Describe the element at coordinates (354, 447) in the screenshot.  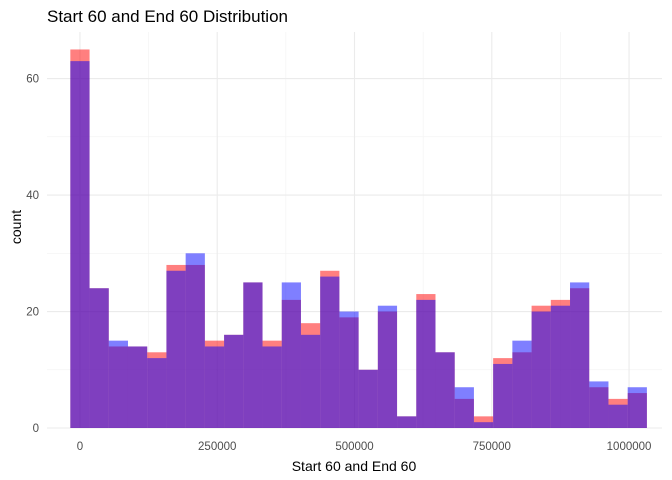
I see `x-tick-label: 500000` at that location.